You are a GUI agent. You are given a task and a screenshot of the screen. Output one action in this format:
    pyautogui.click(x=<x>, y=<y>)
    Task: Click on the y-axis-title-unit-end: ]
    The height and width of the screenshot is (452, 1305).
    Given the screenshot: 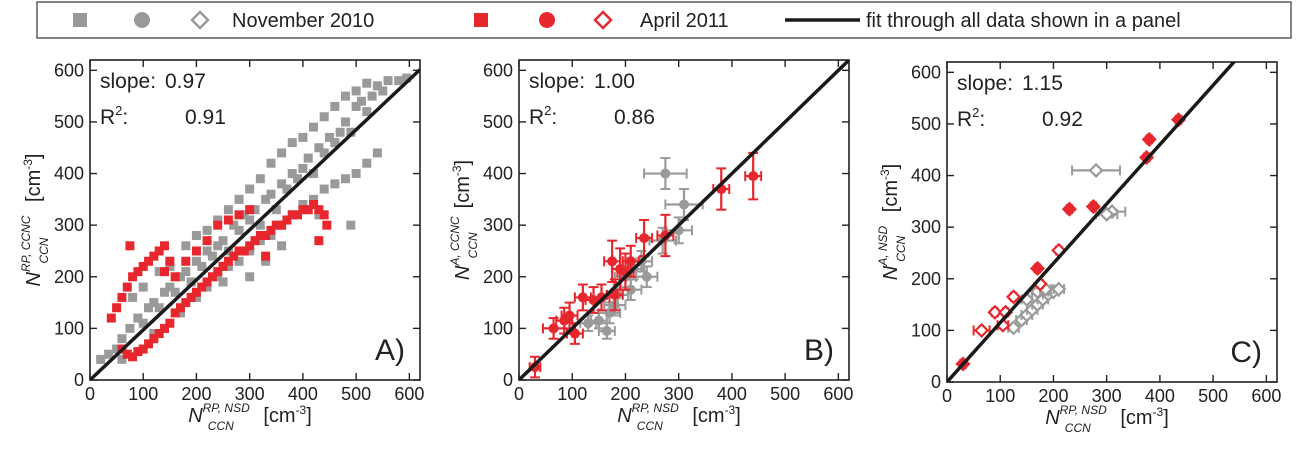 What is the action you would take?
    pyautogui.click(x=463, y=163)
    